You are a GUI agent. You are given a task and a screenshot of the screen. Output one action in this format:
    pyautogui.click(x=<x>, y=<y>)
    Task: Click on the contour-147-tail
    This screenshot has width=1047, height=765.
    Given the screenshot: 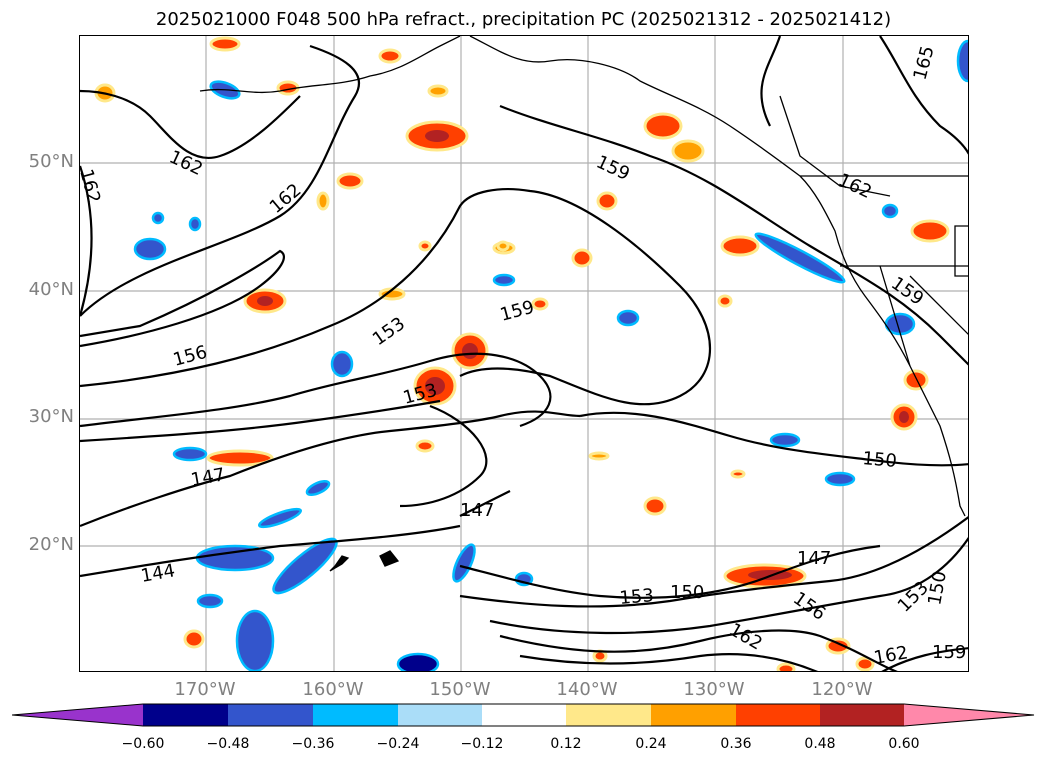 What is the action you would take?
    pyautogui.click(x=485, y=503)
    